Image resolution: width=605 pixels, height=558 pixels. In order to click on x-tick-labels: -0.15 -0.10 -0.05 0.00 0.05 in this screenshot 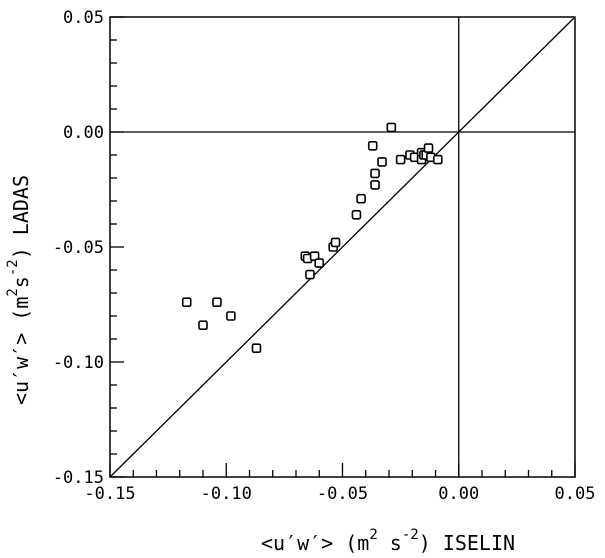, I will do `click(339, 494)`.